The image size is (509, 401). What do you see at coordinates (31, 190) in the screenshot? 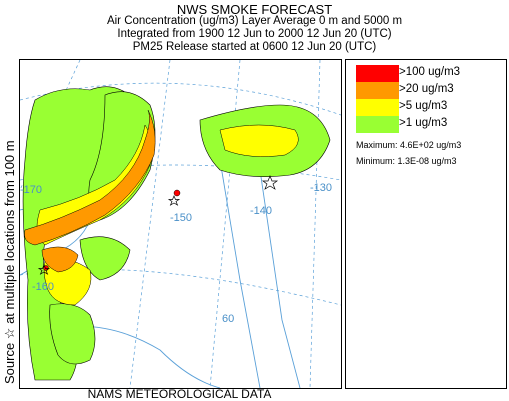
I see `lon-label-170: -170` at bounding box center [31, 190].